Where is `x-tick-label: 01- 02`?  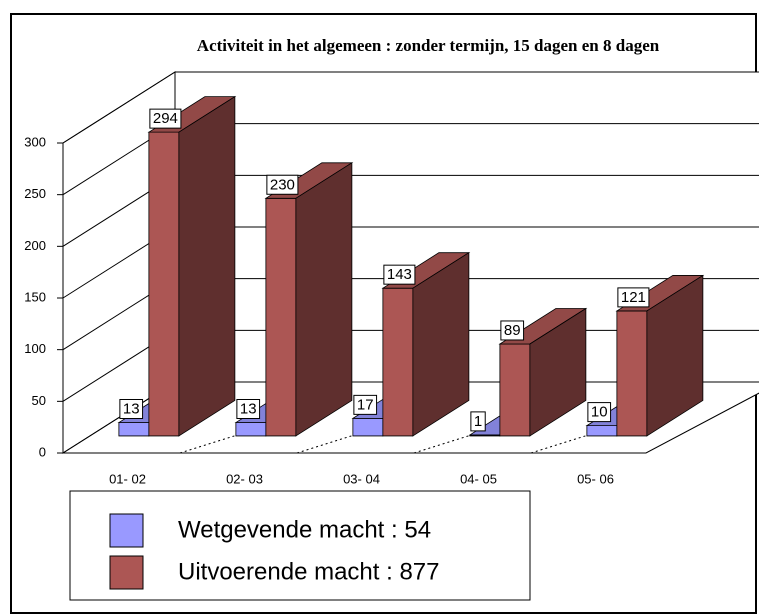 x-tick-label: 01- 02 is located at coordinates (127, 478).